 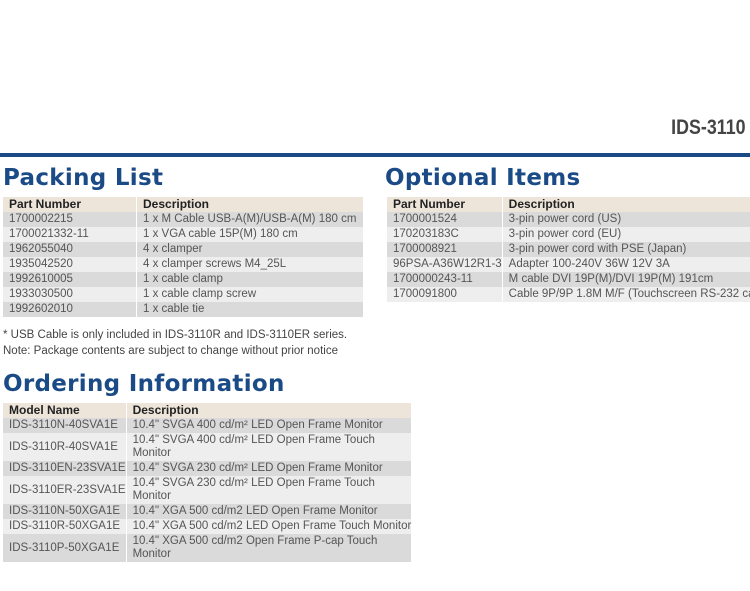 I want to click on cell-id: IDS-3110P-50XGA1E, so click(x=65, y=548).